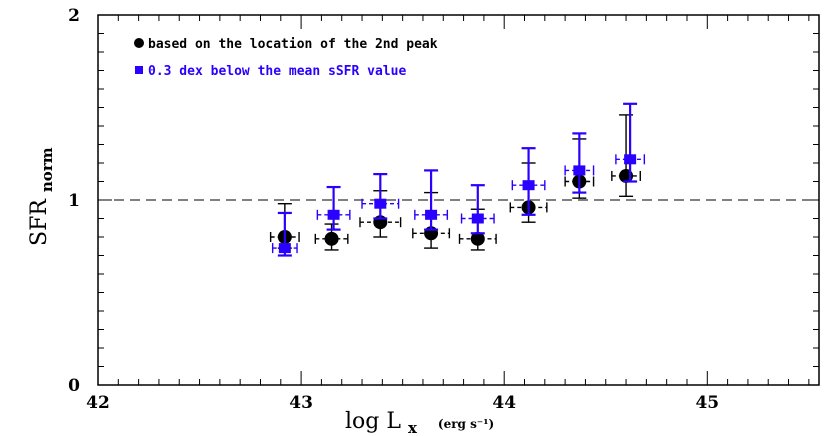 The width and height of the screenshot is (830, 436). I want to click on y-tick-labels: 0 1 2, so click(74, 201).